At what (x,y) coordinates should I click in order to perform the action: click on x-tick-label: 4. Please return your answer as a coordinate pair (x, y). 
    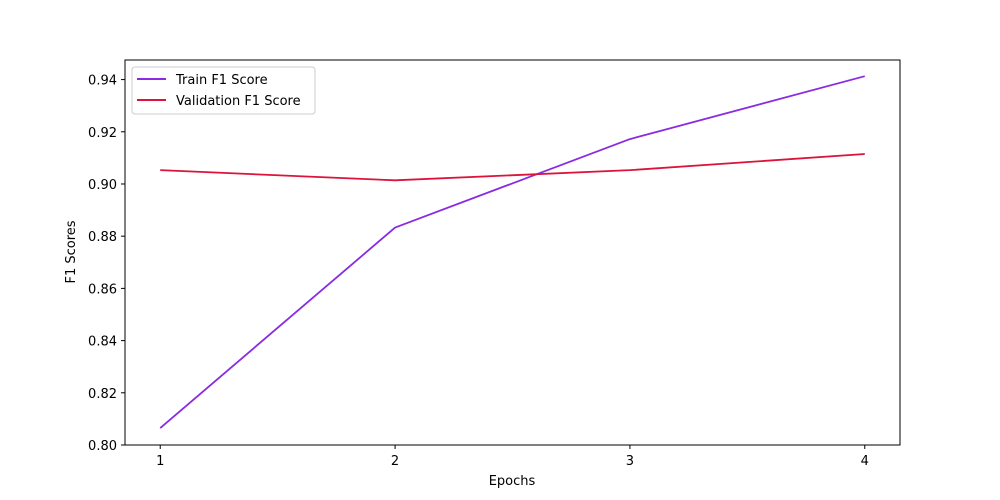
    Looking at the image, I should click on (865, 461).